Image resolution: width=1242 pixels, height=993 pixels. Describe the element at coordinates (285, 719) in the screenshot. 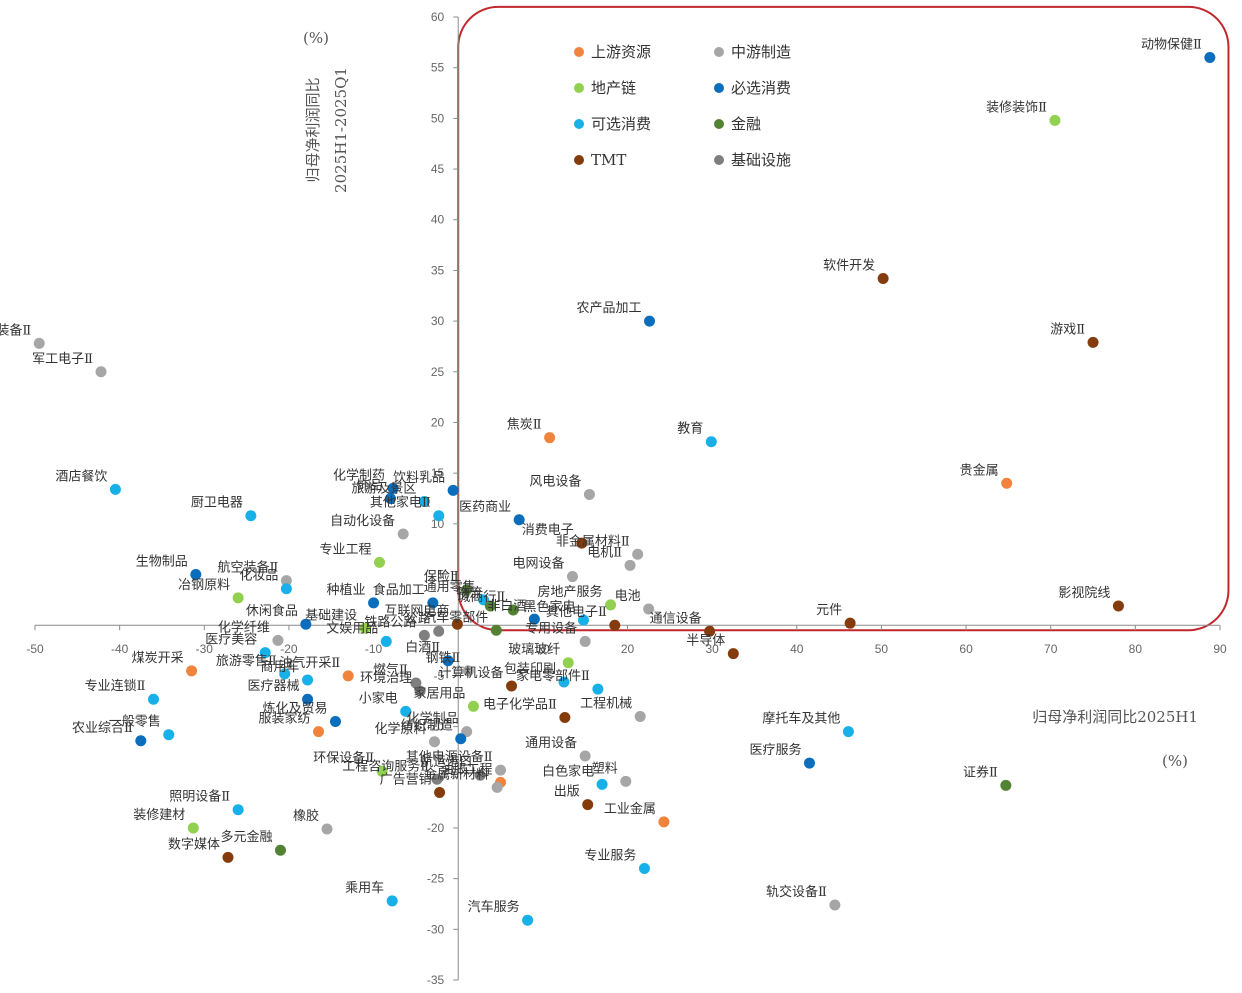

I see `point-label: 服装家纺` at that location.